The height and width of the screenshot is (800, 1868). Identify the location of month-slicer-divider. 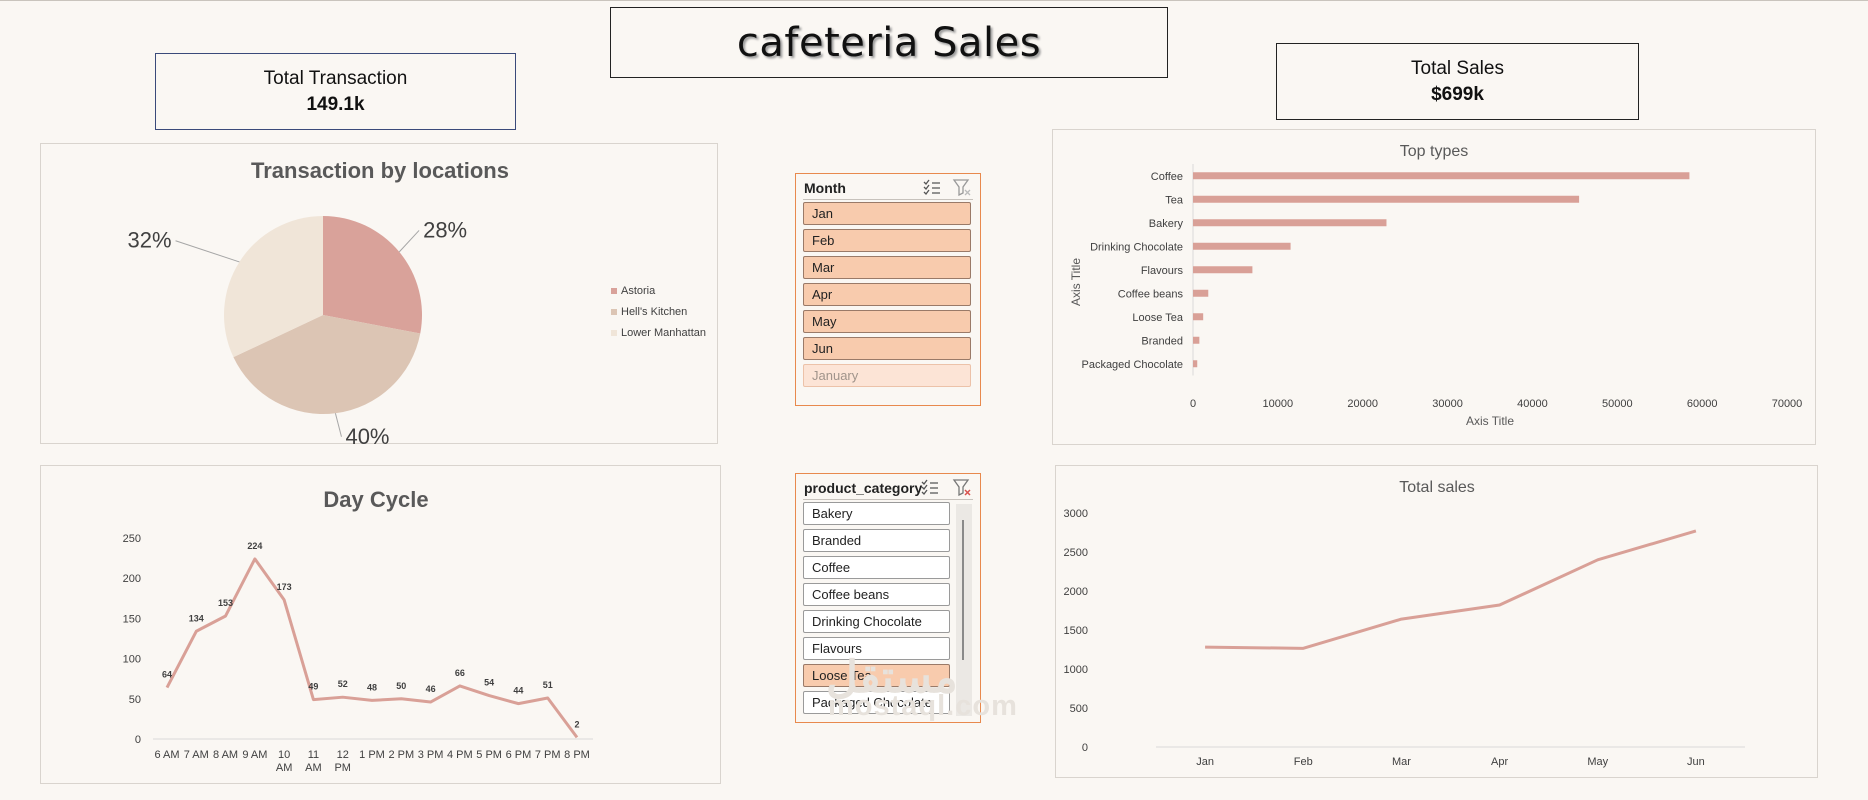
(888, 199).